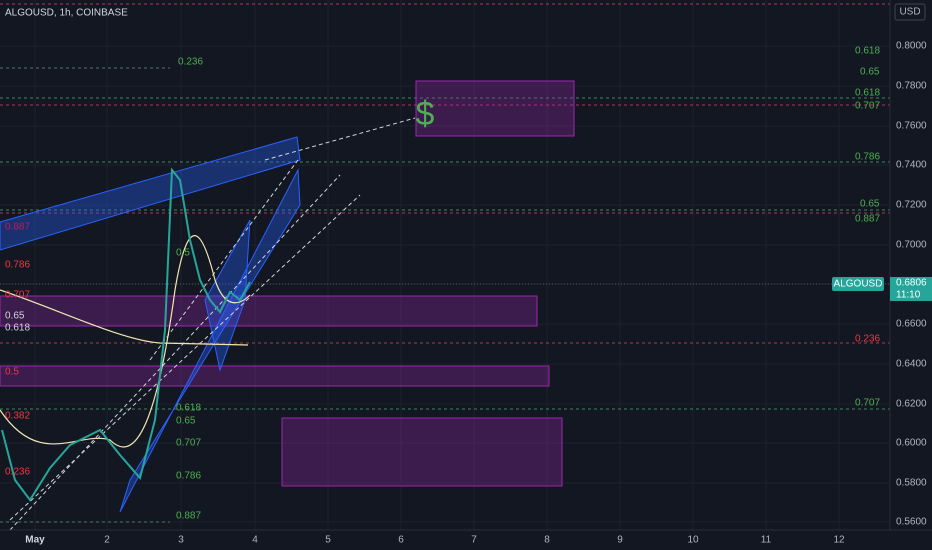  I want to click on price-label: 0.6600, so click(911, 324).